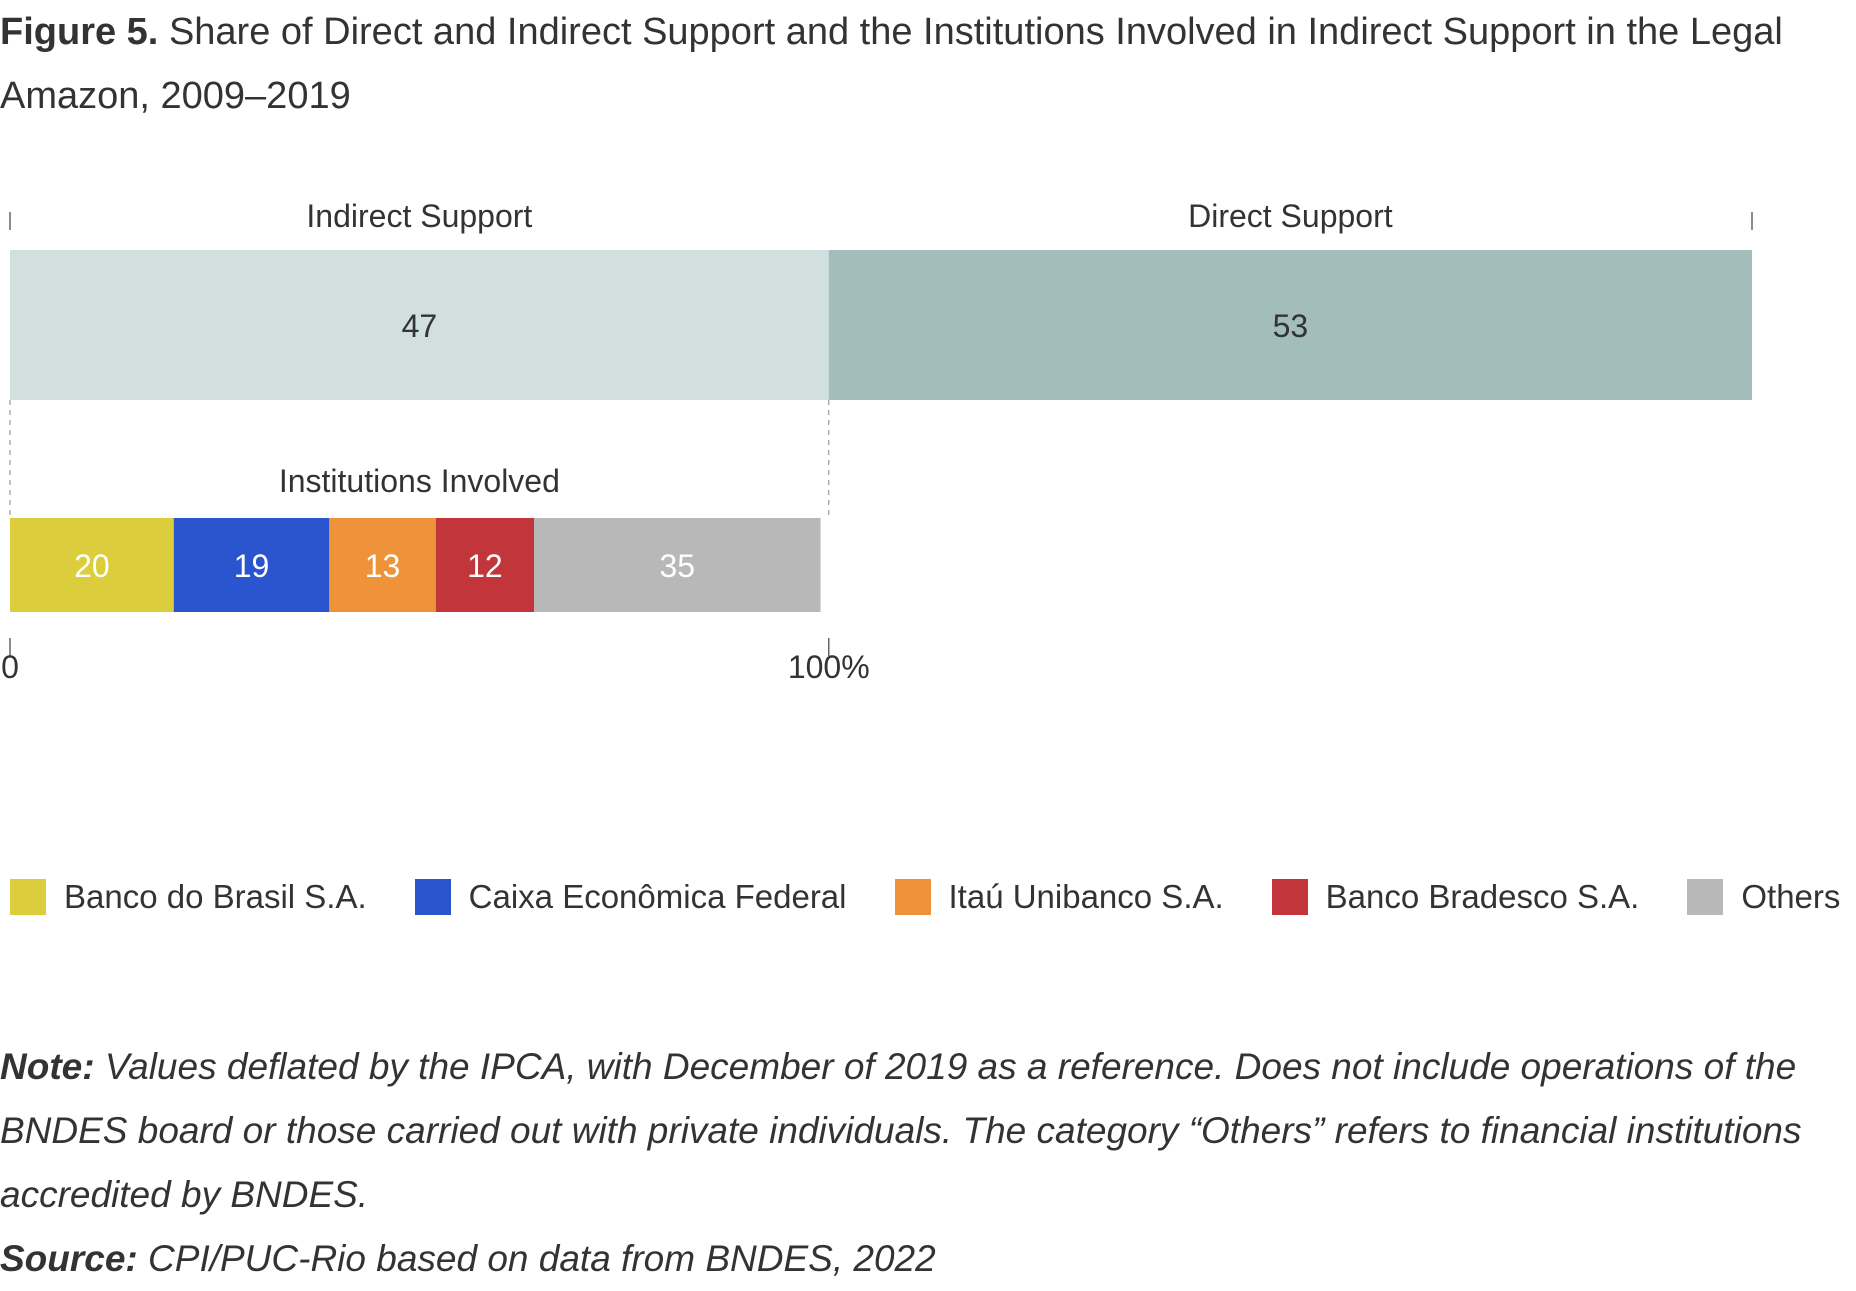  I want to click on top-bar-value-label: 47, so click(420, 326).